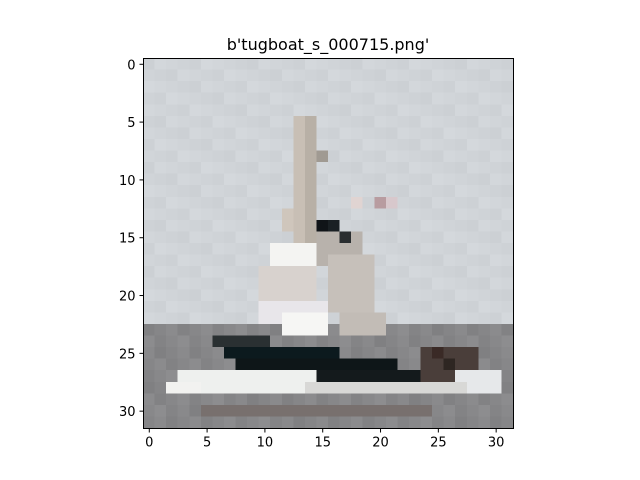 This screenshot has height=480, width=640. What do you see at coordinates (496, 443) in the screenshot?
I see `x-tick-label: 30` at bounding box center [496, 443].